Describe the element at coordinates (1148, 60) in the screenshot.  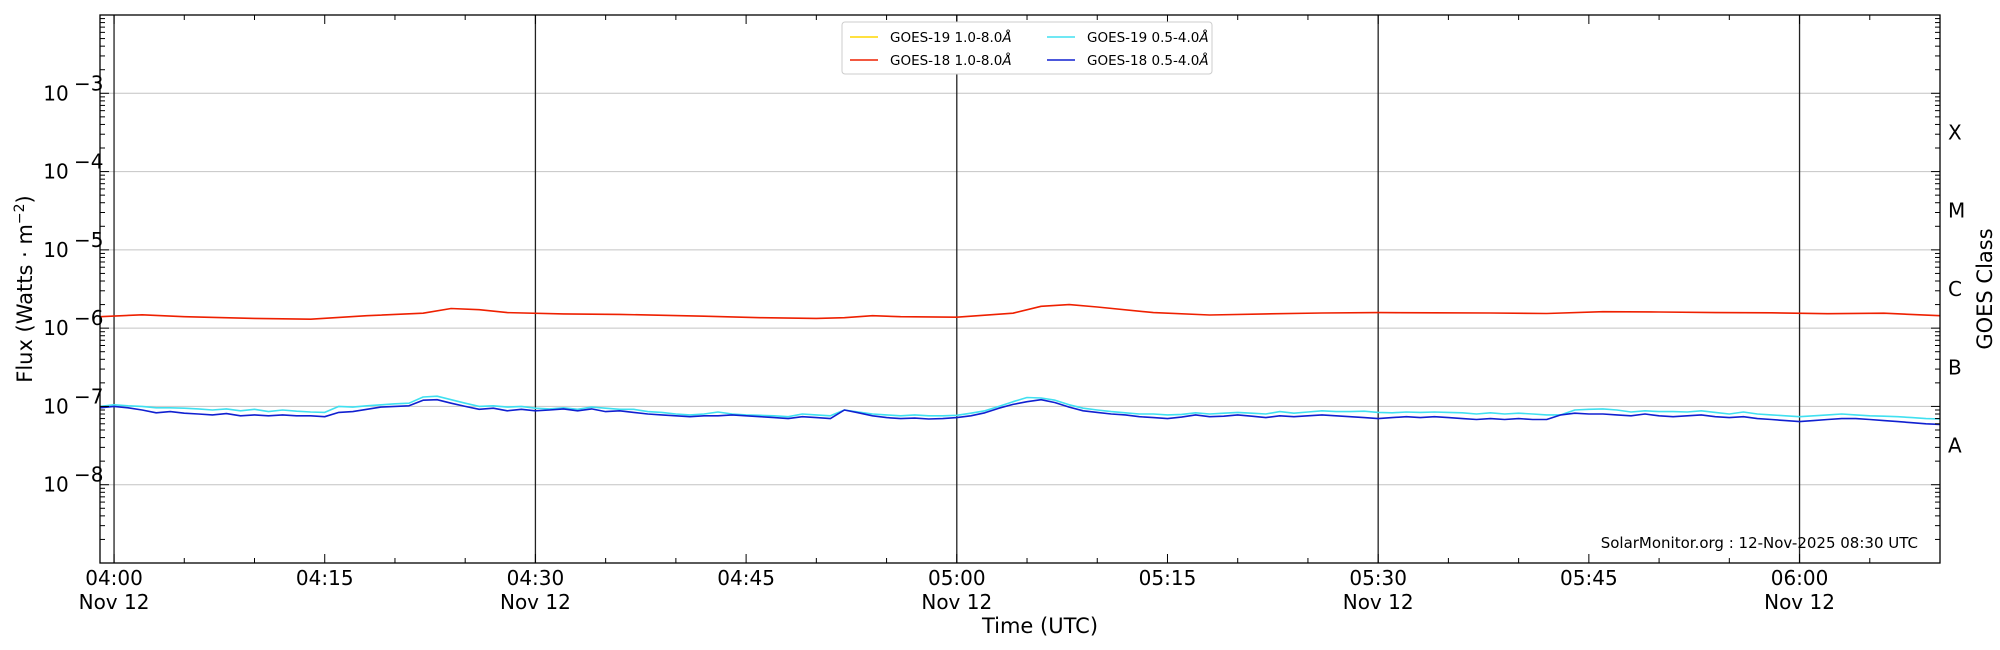
I see `legend-entry-label: GOES-18 0.5-4.0Å` at that location.